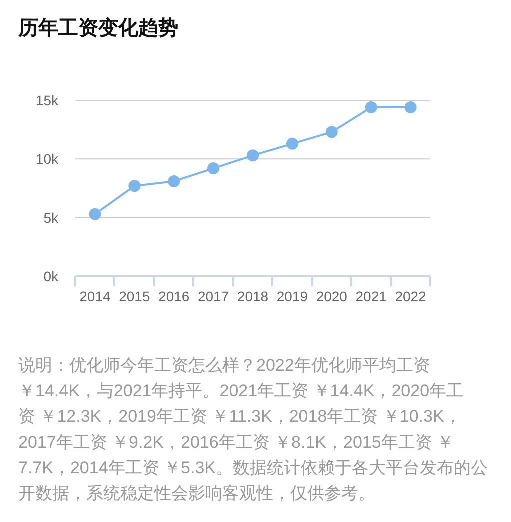 The image size is (511, 522). Describe the element at coordinates (52, 276) in the screenshot. I see `y-tick-label: 0k` at that location.